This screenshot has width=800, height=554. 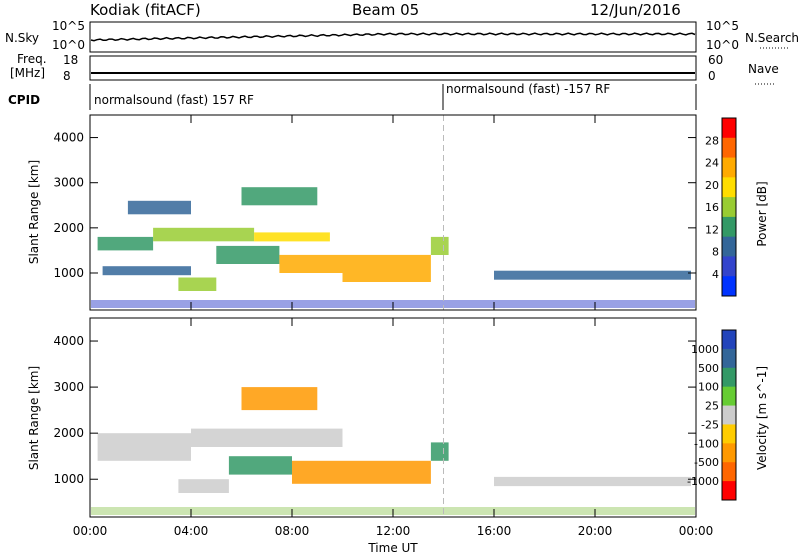 What do you see at coordinates (722, 26) in the screenshot?
I see `nsearch-tick-top: 10^5` at bounding box center [722, 26].